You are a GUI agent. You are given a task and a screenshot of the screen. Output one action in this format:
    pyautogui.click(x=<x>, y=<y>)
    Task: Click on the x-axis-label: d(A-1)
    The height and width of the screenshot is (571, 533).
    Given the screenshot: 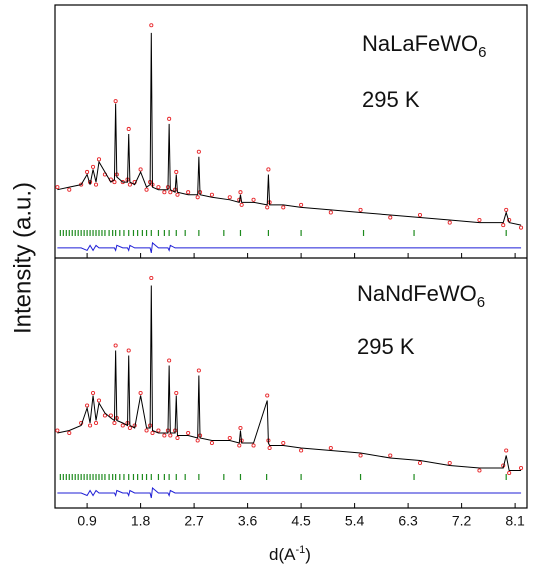 What is the action you would take?
    pyautogui.click(x=290, y=554)
    